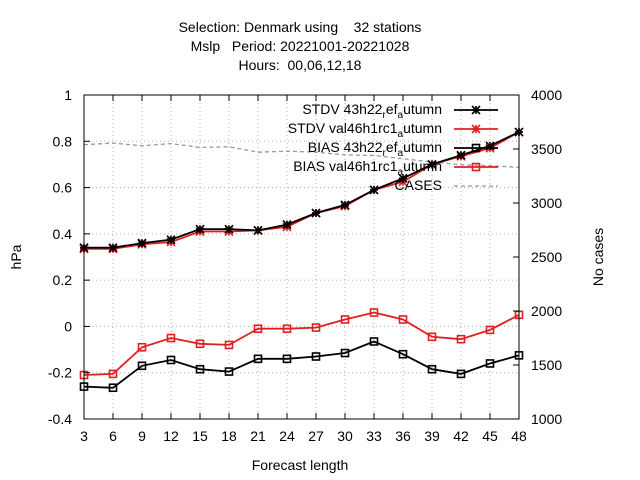 The image size is (640, 480). What do you see at coordinates (546, 365) in the screenshot?
I see `y2-tick-label: 1500` at bounding box center [546, 365].